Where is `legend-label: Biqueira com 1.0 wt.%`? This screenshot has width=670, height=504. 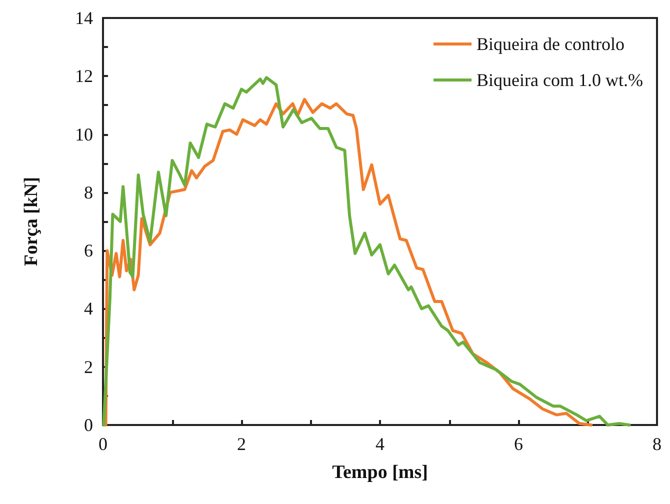
legend-label: Biqueira com 1.0 wt.% is located at coordinates (560, 80).